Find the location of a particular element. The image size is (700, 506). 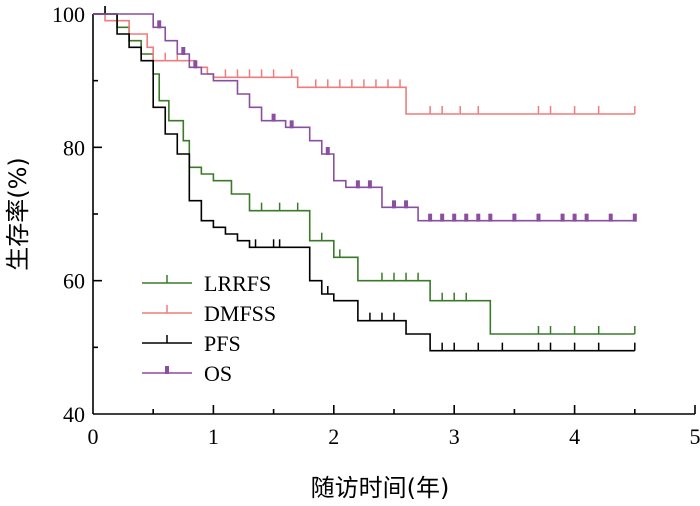

x-ticks: 0 1 2 3 4 5 is located at coordinates (394, 427).